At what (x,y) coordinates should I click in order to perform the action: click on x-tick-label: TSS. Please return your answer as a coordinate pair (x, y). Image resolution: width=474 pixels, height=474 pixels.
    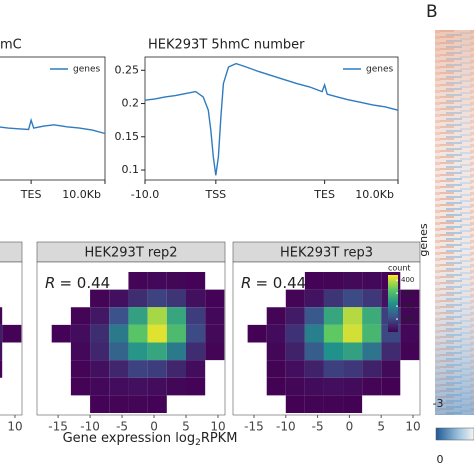
    Looking at the image, I should click on (215, 194).